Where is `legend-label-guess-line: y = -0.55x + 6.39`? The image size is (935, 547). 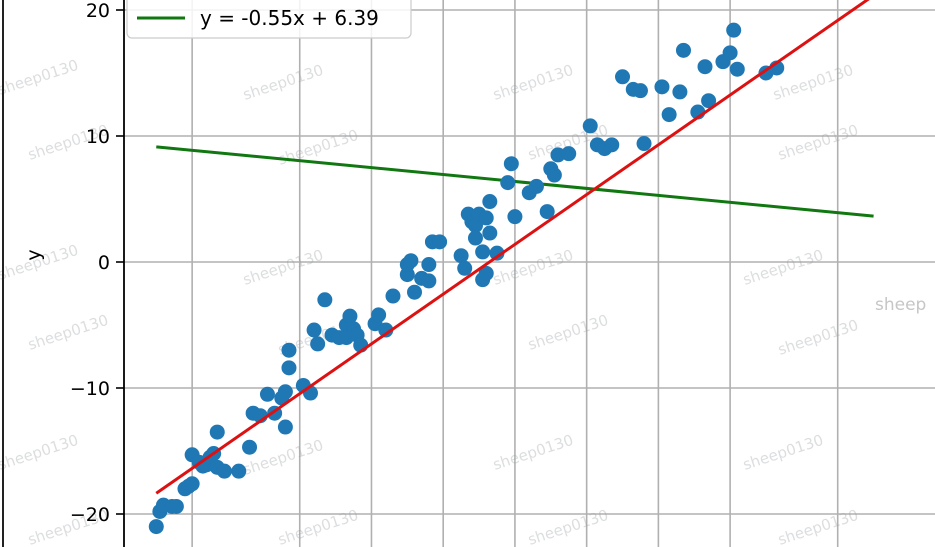
legend-label-guess-line: y = -0.55x + 6.39 is located at coordinates (289, 18).